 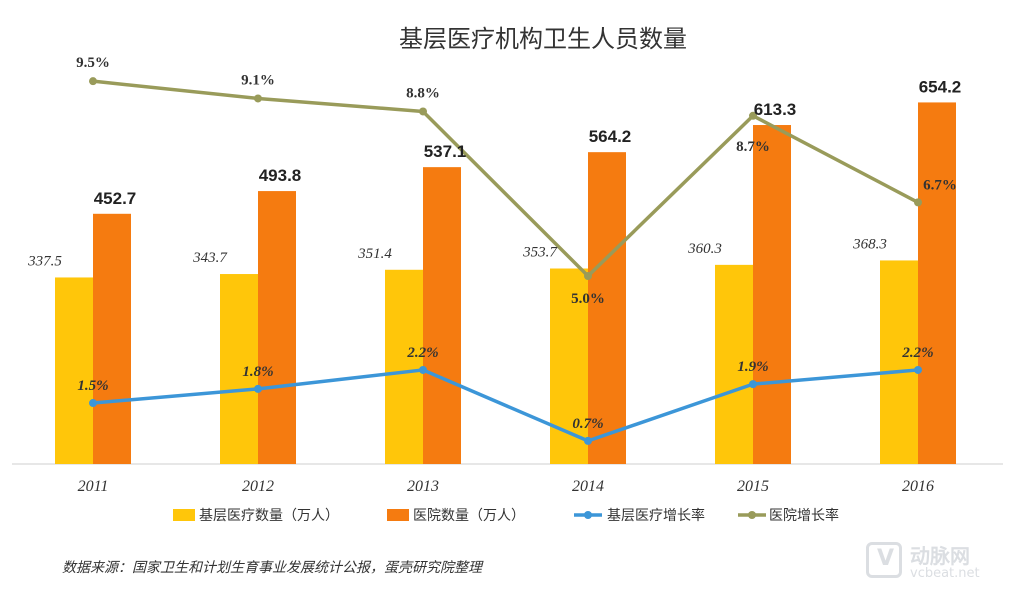 I want to click on base-count-data-label: 343.7, so click(x=210, y=258).